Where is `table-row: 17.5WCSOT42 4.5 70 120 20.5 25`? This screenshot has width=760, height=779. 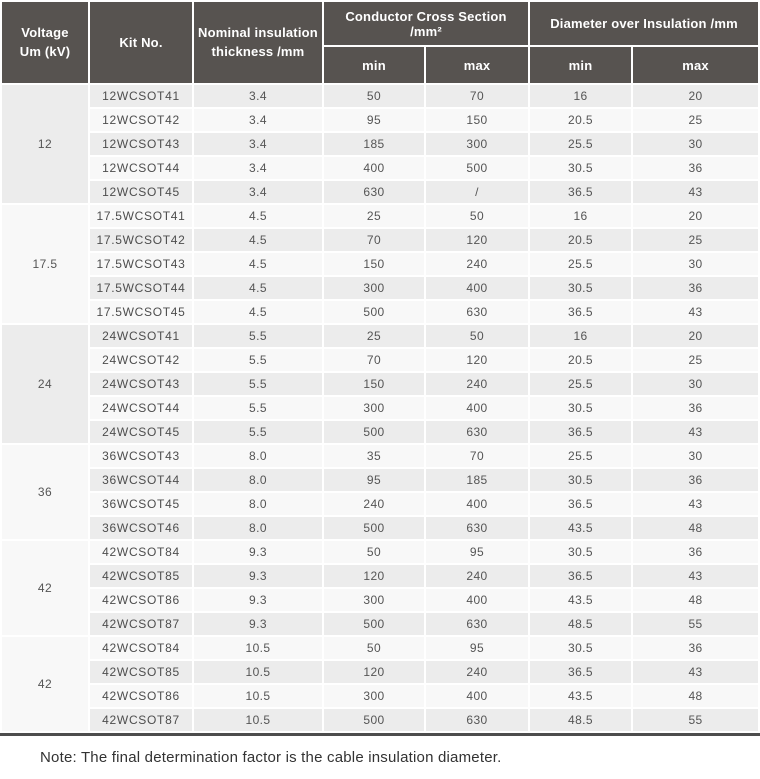
table-row: 17.5WCSOT42 4.5 70 120 20.5 25 is located at coordinates (380, 240).